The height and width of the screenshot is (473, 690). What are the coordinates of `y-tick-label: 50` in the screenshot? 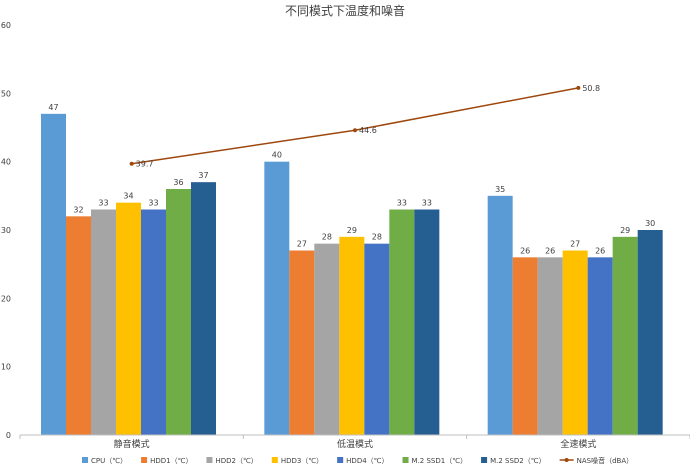 It's located at (6, 93).